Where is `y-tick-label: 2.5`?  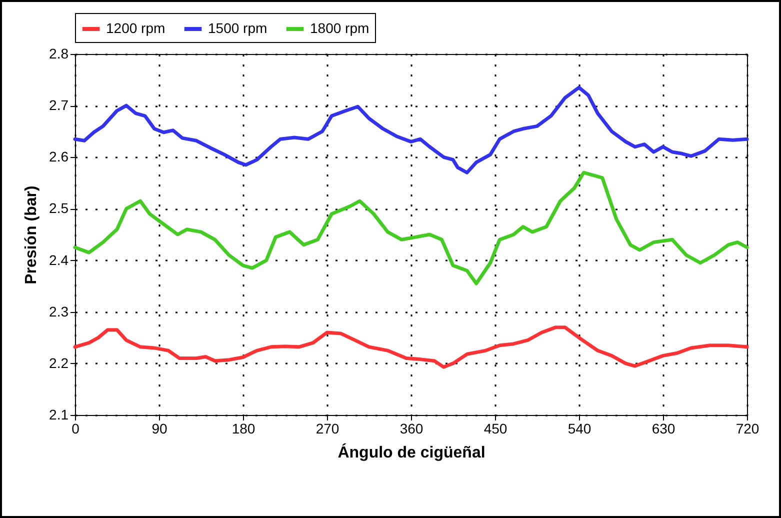 y-tick-label: 2.5 is located at coordinates (59, 208).